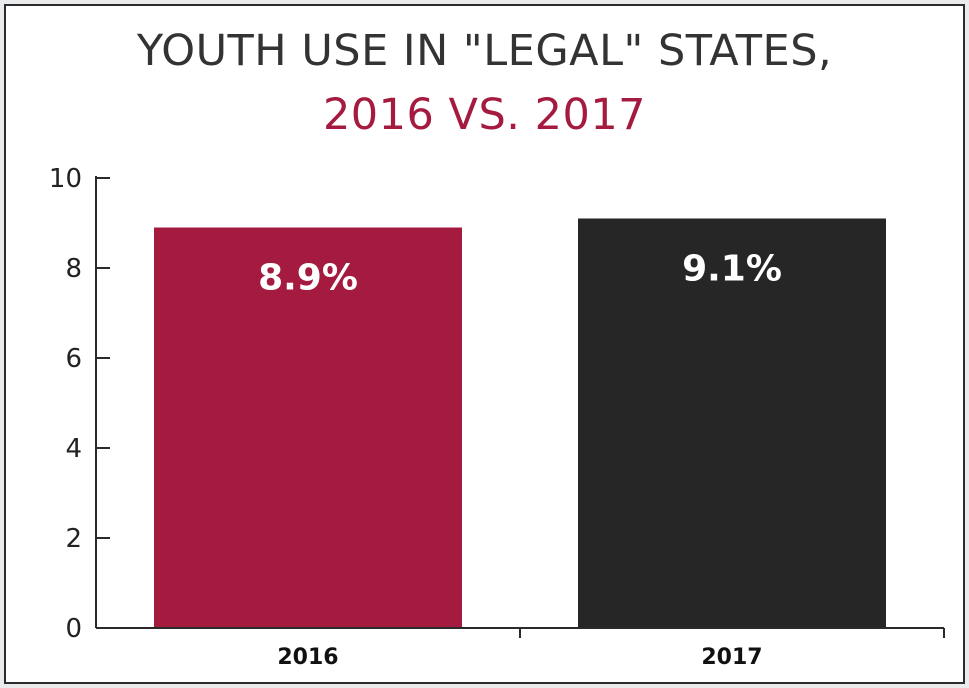 This screenshot has width=969, height=688. I want to click on x-tick-label-2017: 2017, so click(731, 657).